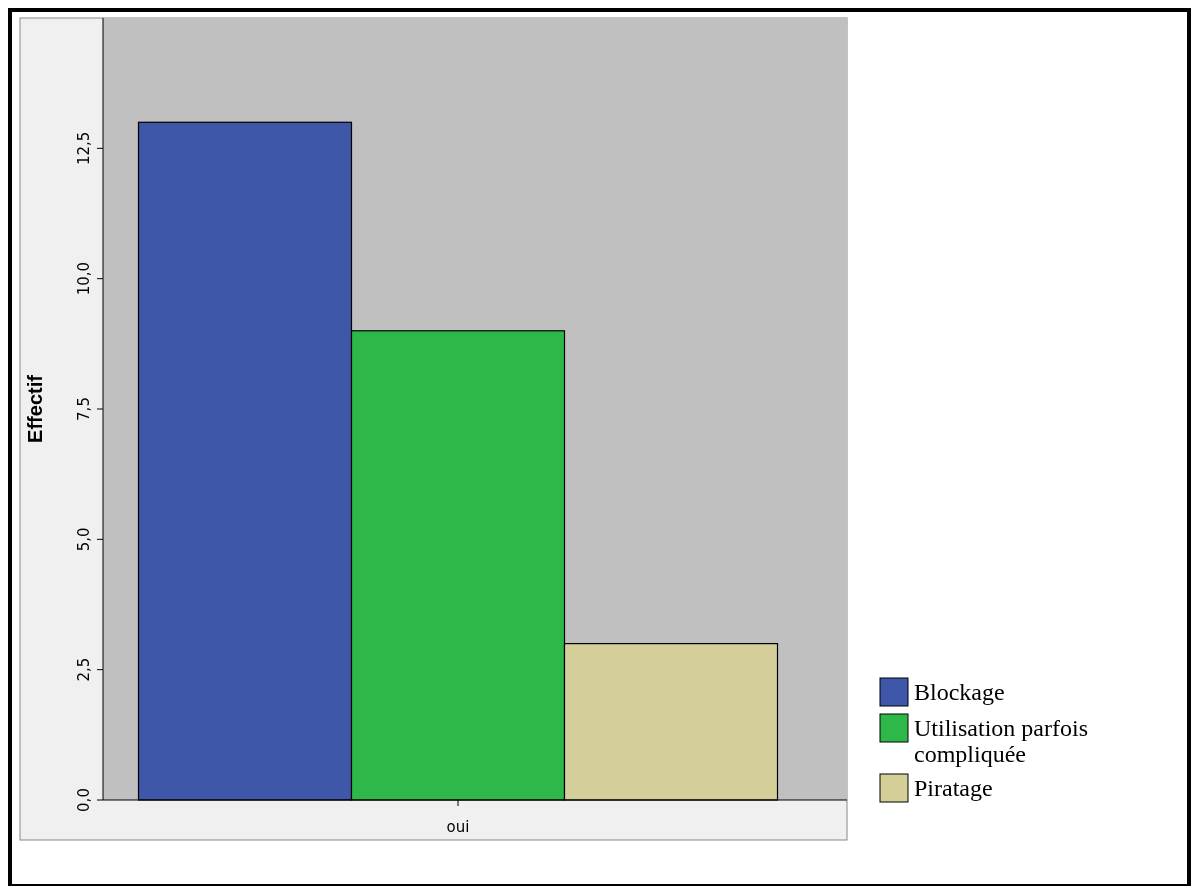 This screenshot has height=886, width=1193. What do you see at coordinates (84, 409) in the screenshot?
I see `y-tick-label: 7,5` at bounding box center [84, 409].